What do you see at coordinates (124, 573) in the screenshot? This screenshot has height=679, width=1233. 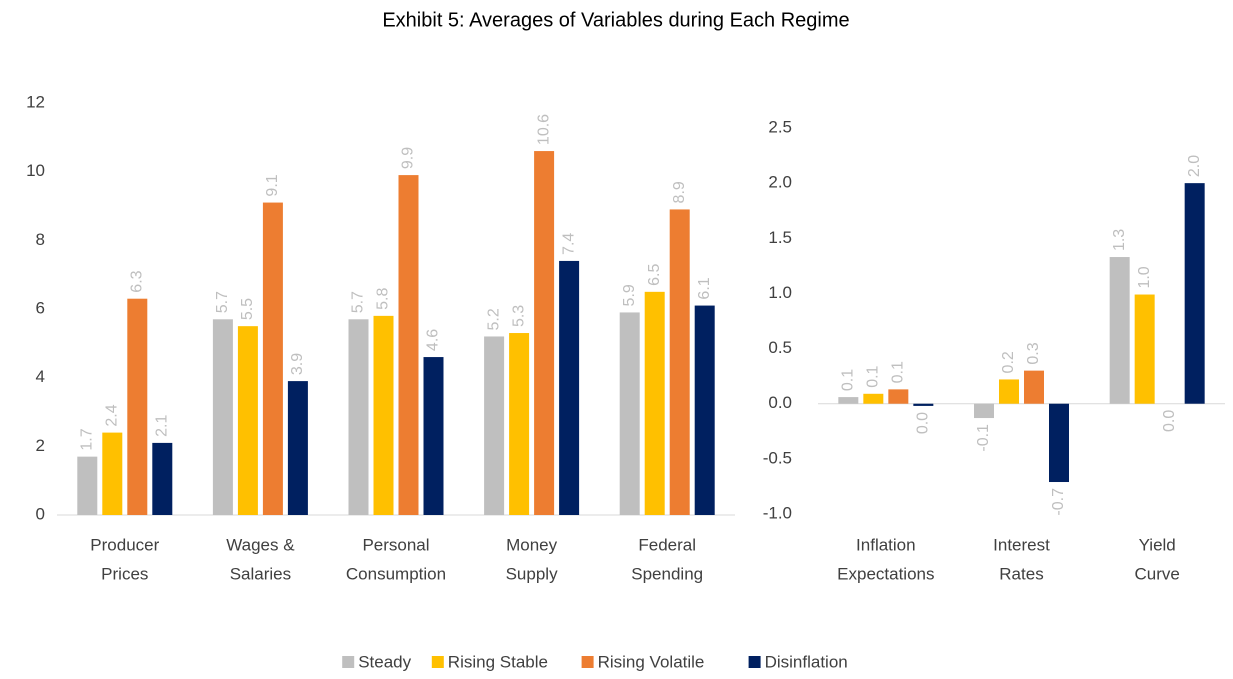 I see `x-tick-label: Prices` at bounding box center [124, 573].